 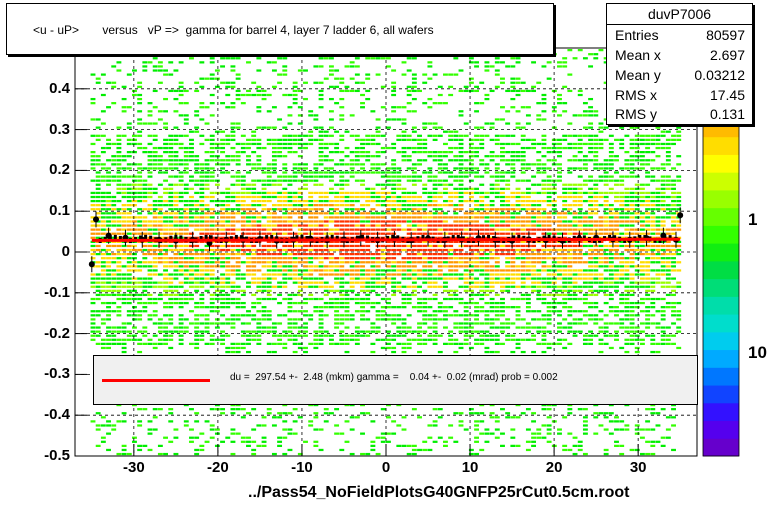 I want to click on fit-line-swatch, so click(x=156, y=380).